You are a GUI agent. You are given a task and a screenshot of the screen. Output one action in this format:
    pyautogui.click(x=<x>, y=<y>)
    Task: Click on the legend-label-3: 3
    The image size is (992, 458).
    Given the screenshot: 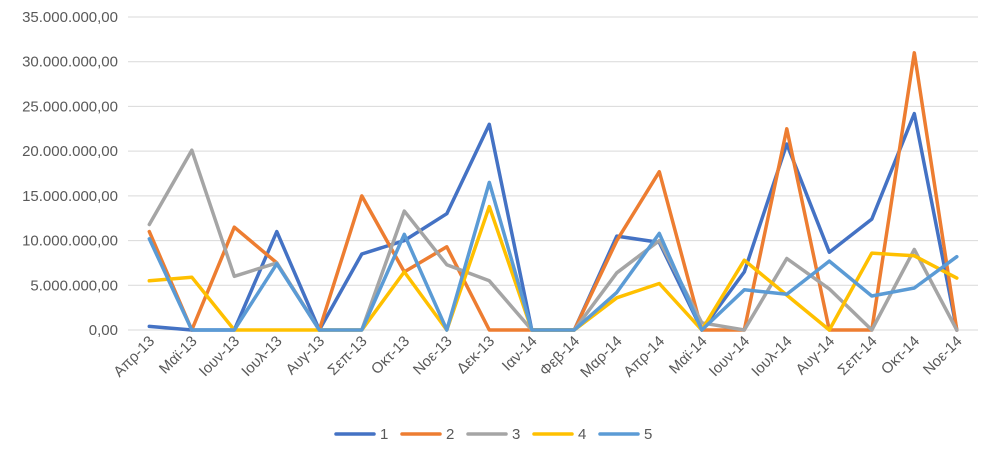 What is the action you would take?
    pyautogui.click(x=516, y=434)
    